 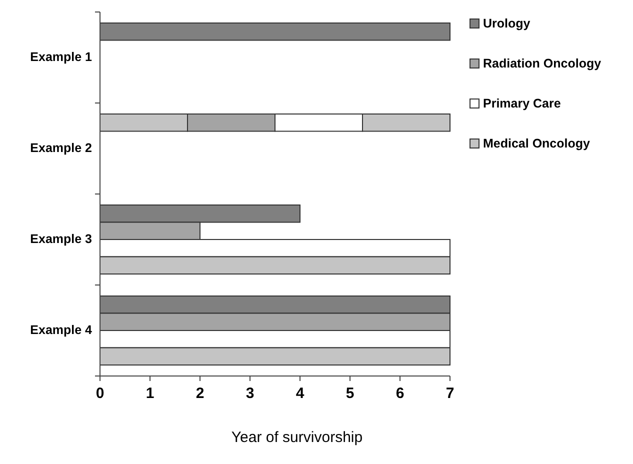 What do you see at coordinates (250, 393) in the screenshot?
I see `x-tick-label: 3` at bounding box center [250, 393].